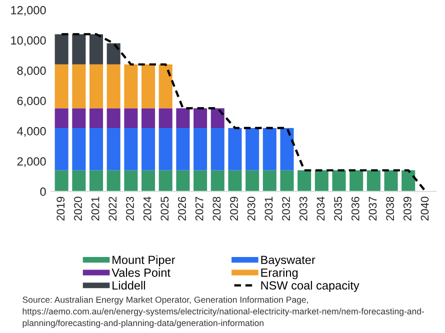 The width and height of the screenshot is (445, 333). What do you see at coordinates (141, 272) in the screenshot?
I see `legend-label: Vales Point` at bounding box center [141, 272].